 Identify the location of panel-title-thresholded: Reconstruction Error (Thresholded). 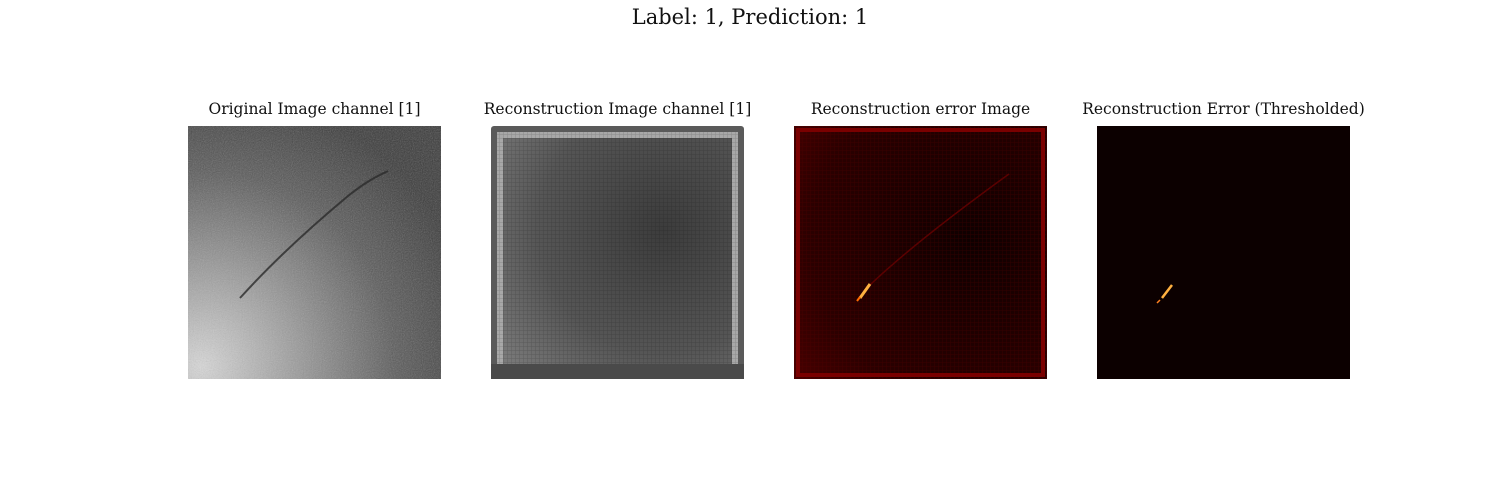
(1223, 109).